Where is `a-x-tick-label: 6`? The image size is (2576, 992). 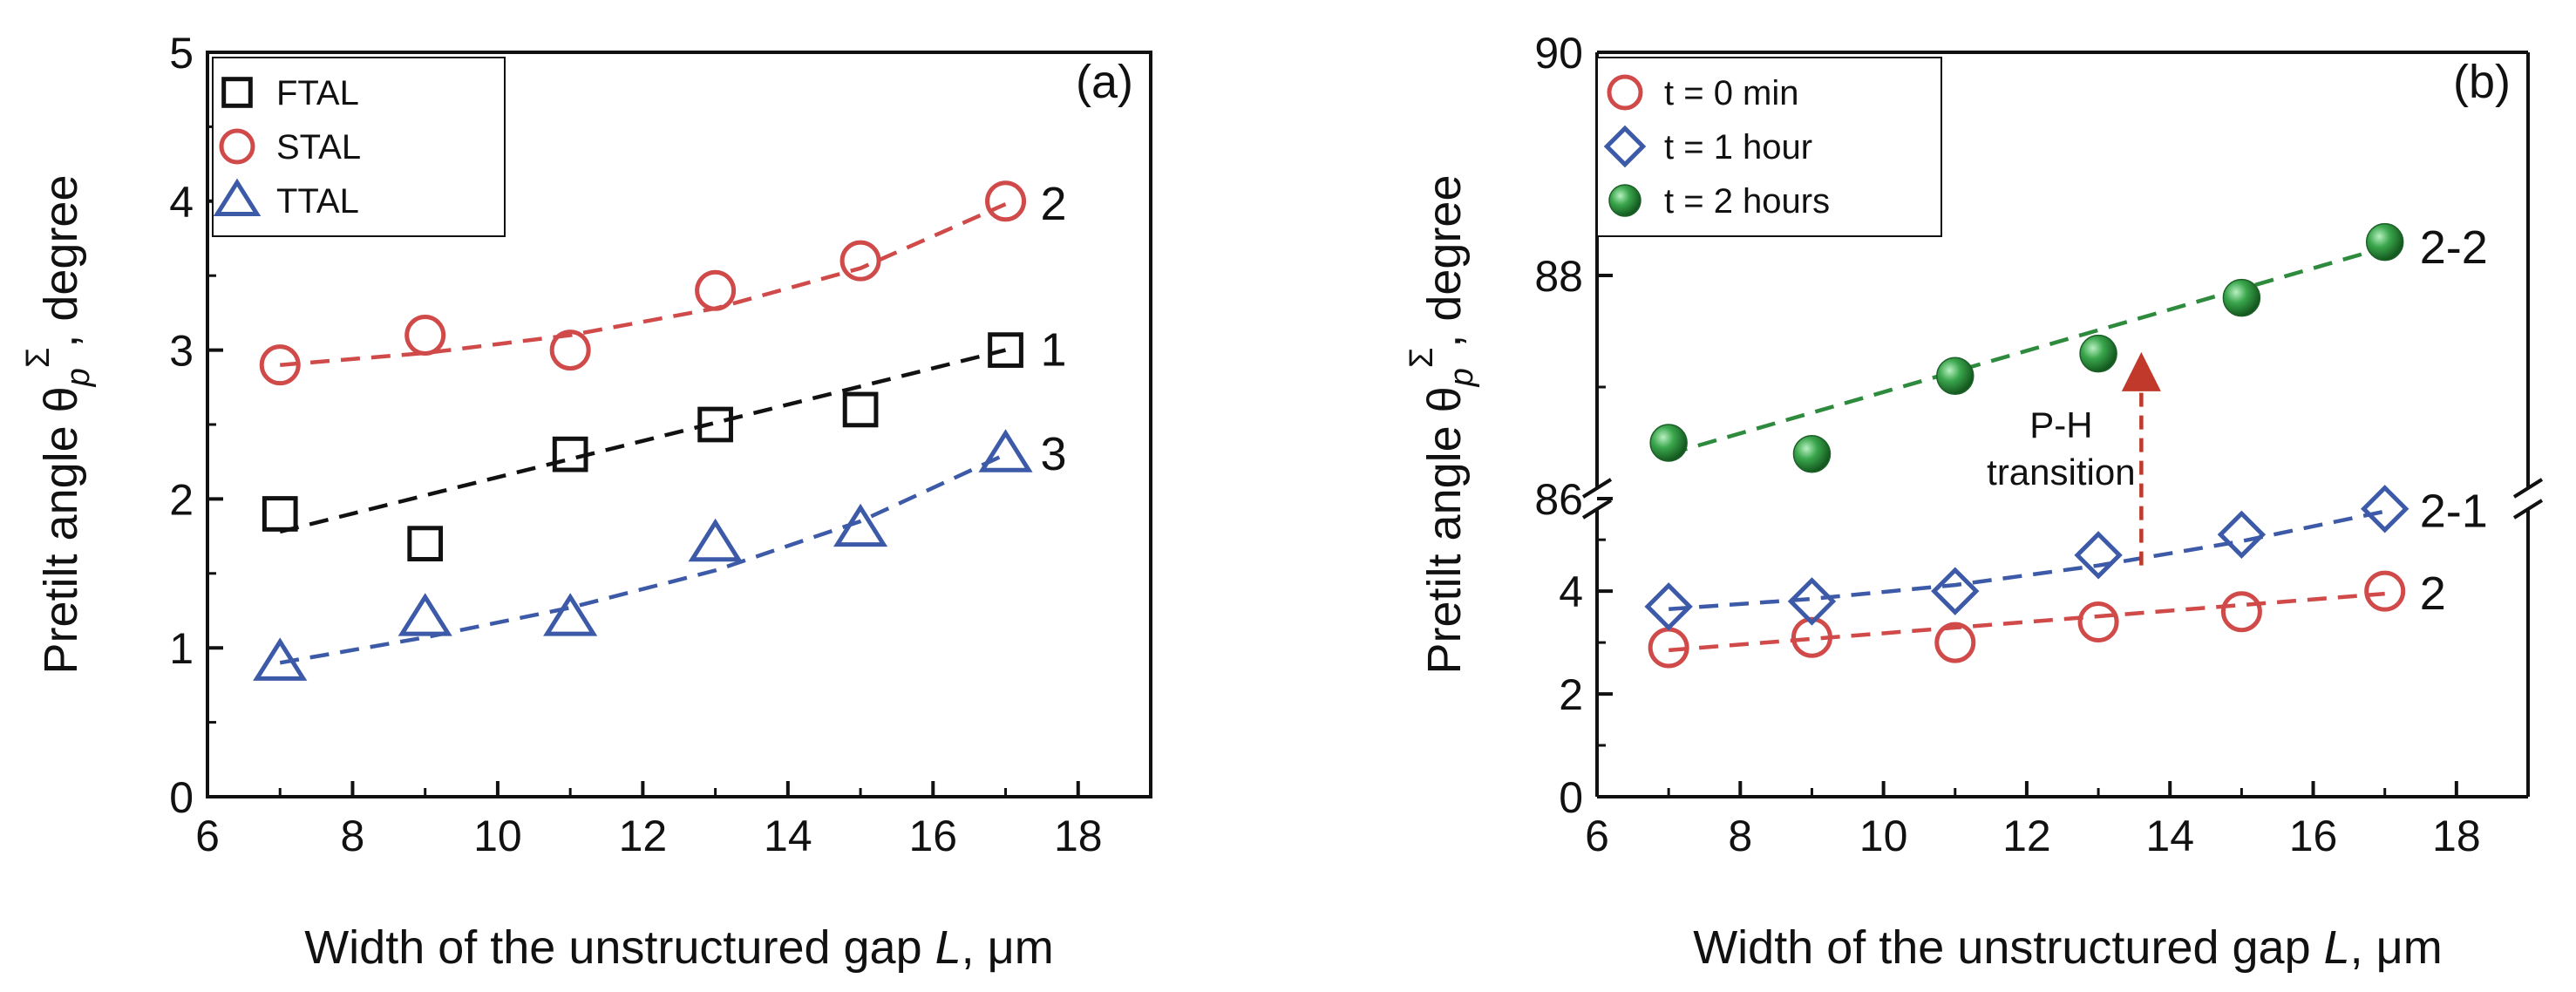
a-x-tick-label: 6 is located at coordinates (207, 836).